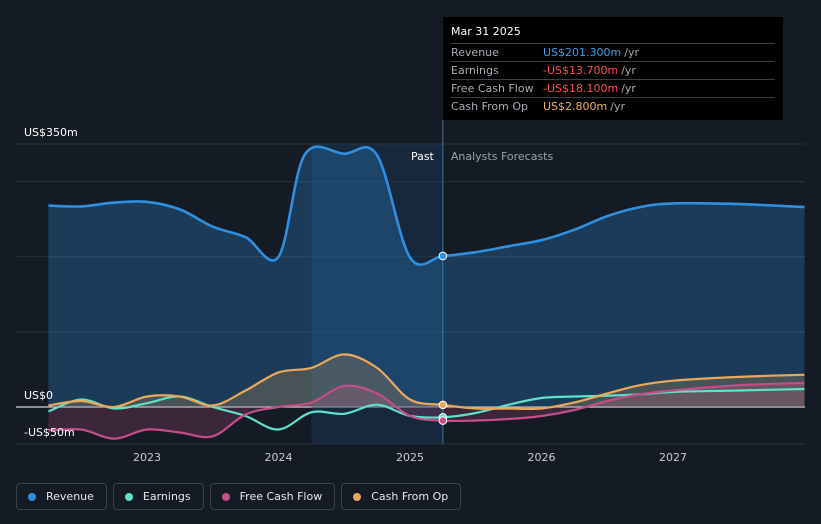 The image size is (821, 524). I want to click on earnings-line, so click(426, 409).